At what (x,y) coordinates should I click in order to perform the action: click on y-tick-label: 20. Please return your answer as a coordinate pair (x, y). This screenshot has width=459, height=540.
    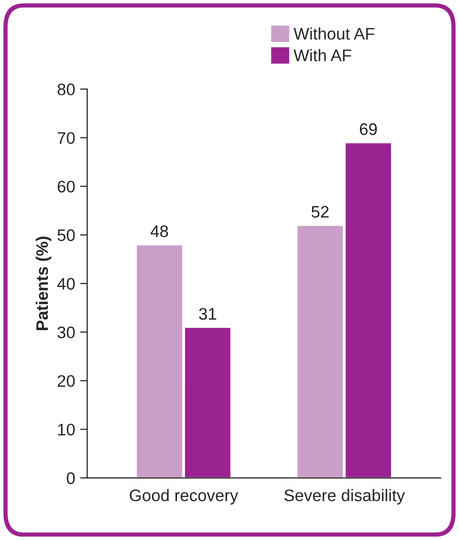
    Looking at the image, I should click on (66, 381).